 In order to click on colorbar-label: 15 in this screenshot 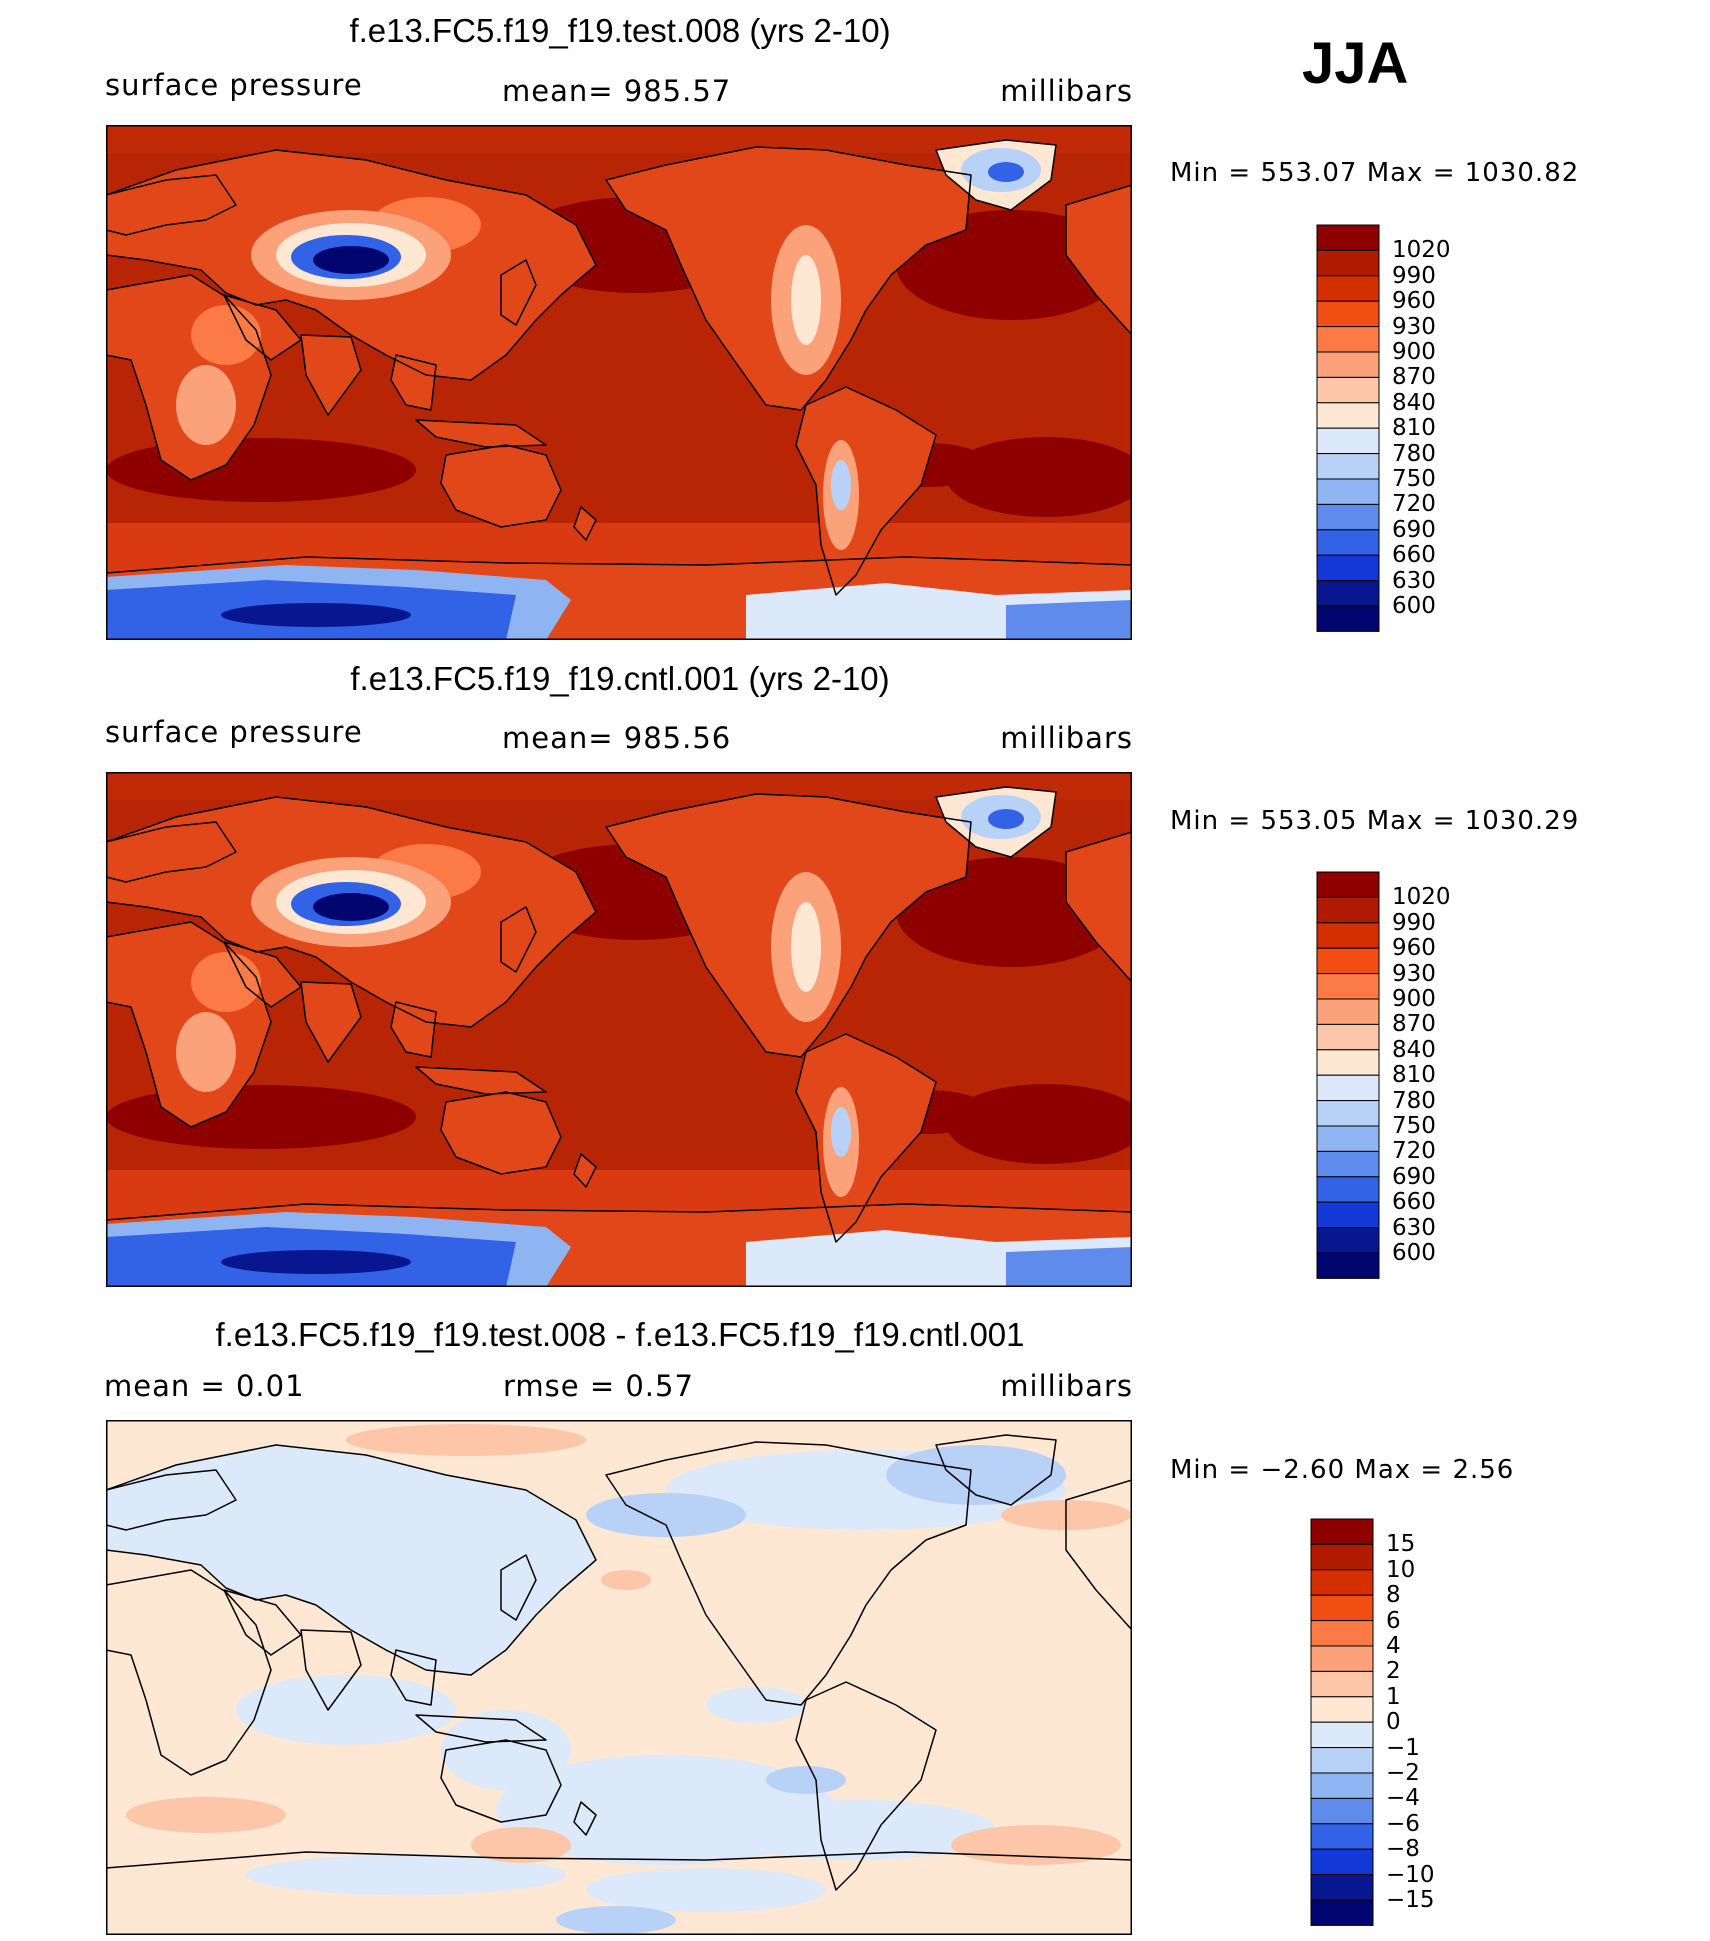, I will do `click(1401, 1544)`.